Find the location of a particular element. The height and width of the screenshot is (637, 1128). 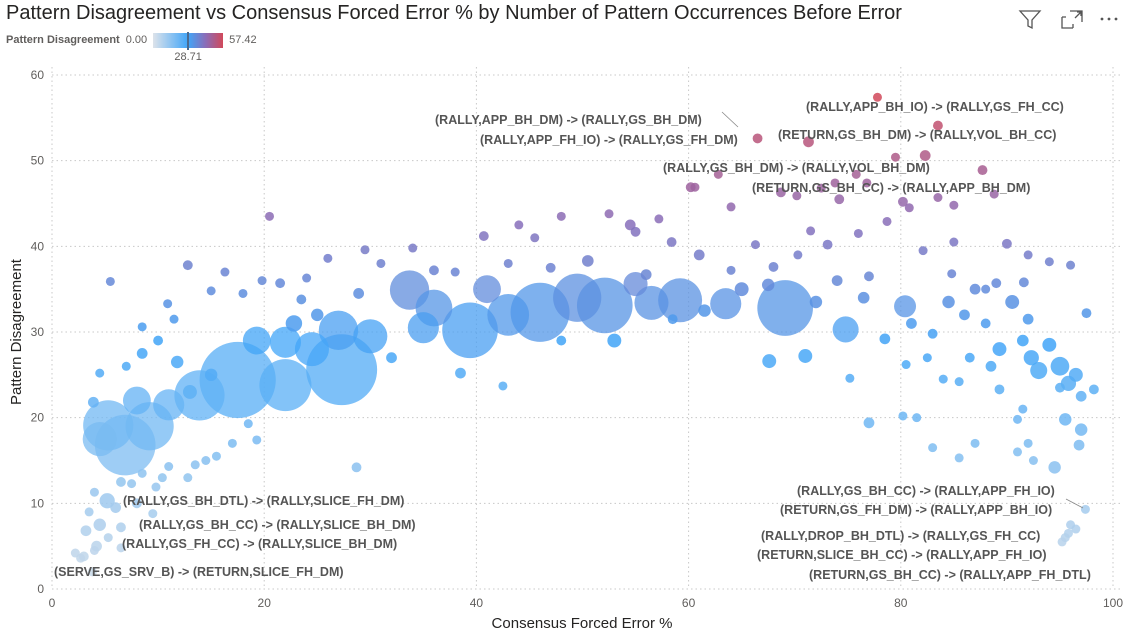

focus-mode-icon is located at coordinates (1072, 19).